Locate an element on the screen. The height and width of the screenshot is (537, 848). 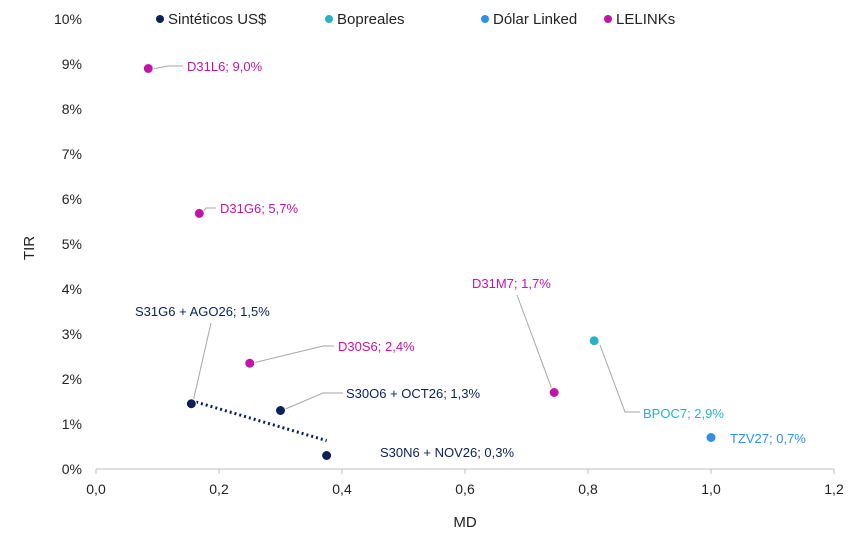
data-label: D31G6; 5,7% is located at coordinates (259, 208).